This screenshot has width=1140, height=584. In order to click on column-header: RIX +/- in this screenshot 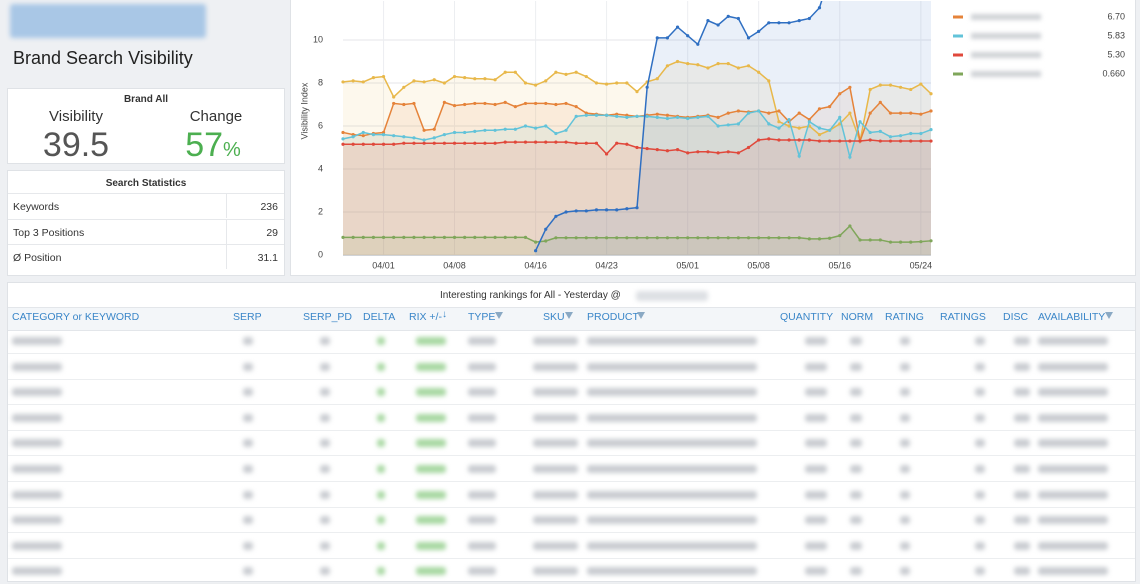, I will do `click(425, 317)`.